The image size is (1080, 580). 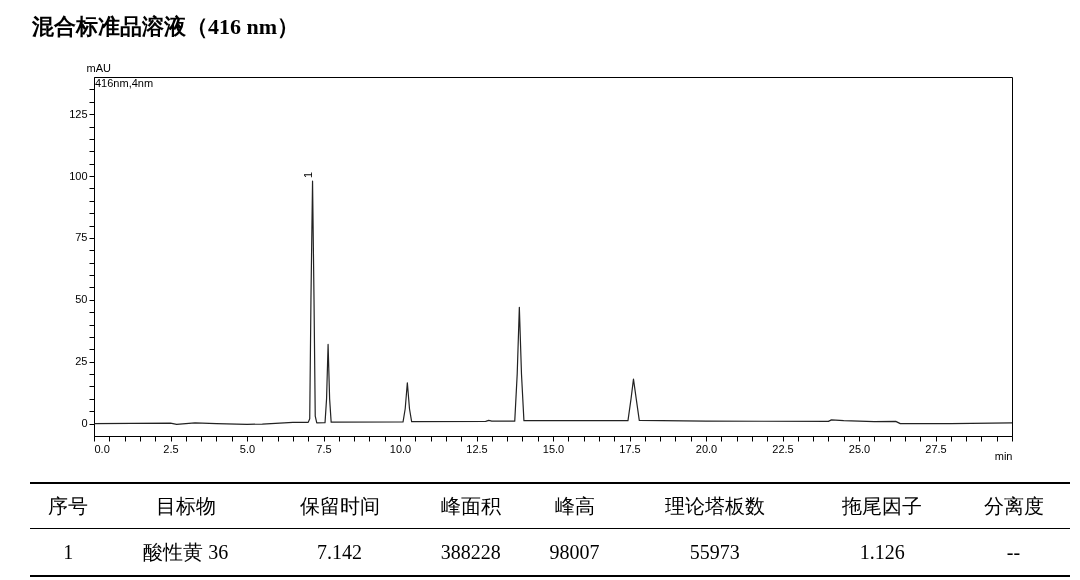 I want to click on text: 目标物, so click(x=185, y=506).